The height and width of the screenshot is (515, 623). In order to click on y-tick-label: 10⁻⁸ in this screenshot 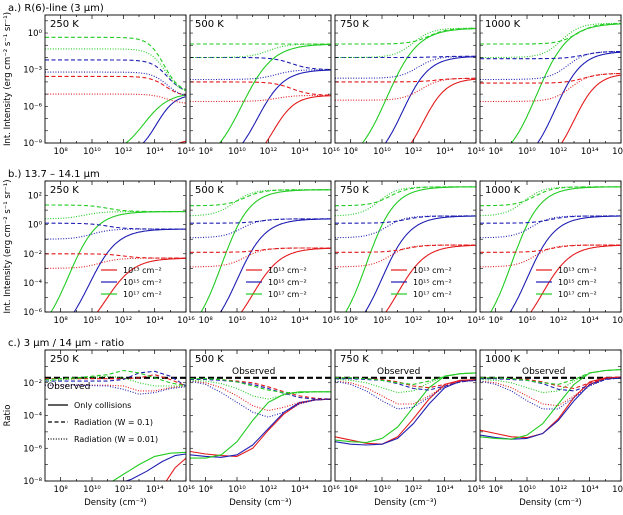, I will do `click(32, 482)`.